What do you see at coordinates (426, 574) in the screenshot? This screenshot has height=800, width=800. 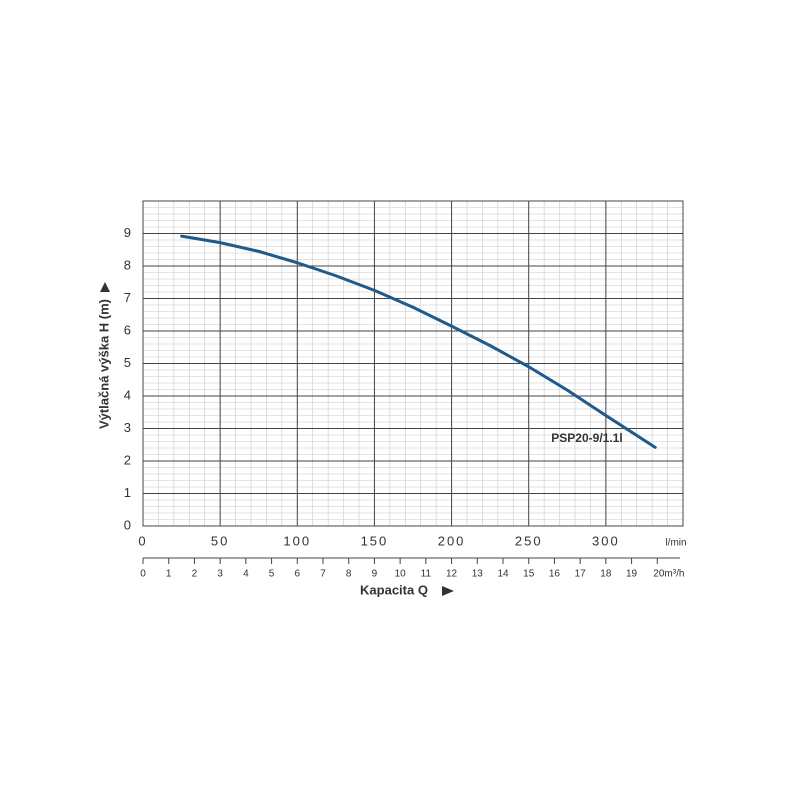 I see `x2-tick-label: 11` at bounding box center [426, 574].